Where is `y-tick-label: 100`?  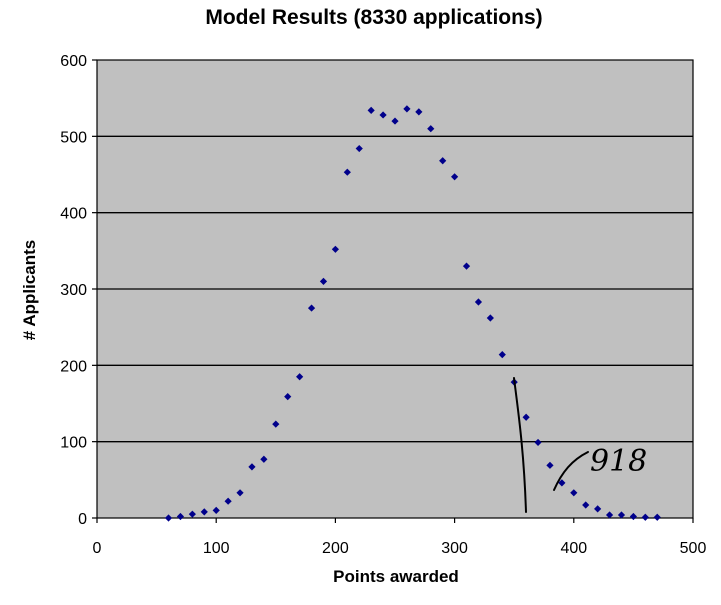 y-tick-label: 100 is located at coordinates (73, 443).